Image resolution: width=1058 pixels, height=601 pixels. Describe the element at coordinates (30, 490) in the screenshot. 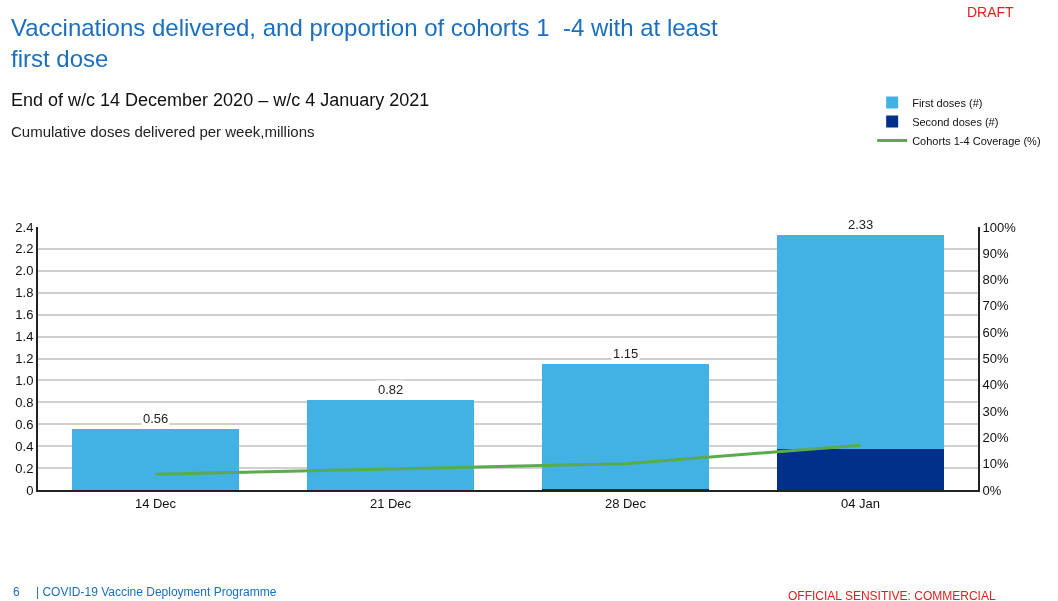

I see `y-tick-label: 0` at that location.